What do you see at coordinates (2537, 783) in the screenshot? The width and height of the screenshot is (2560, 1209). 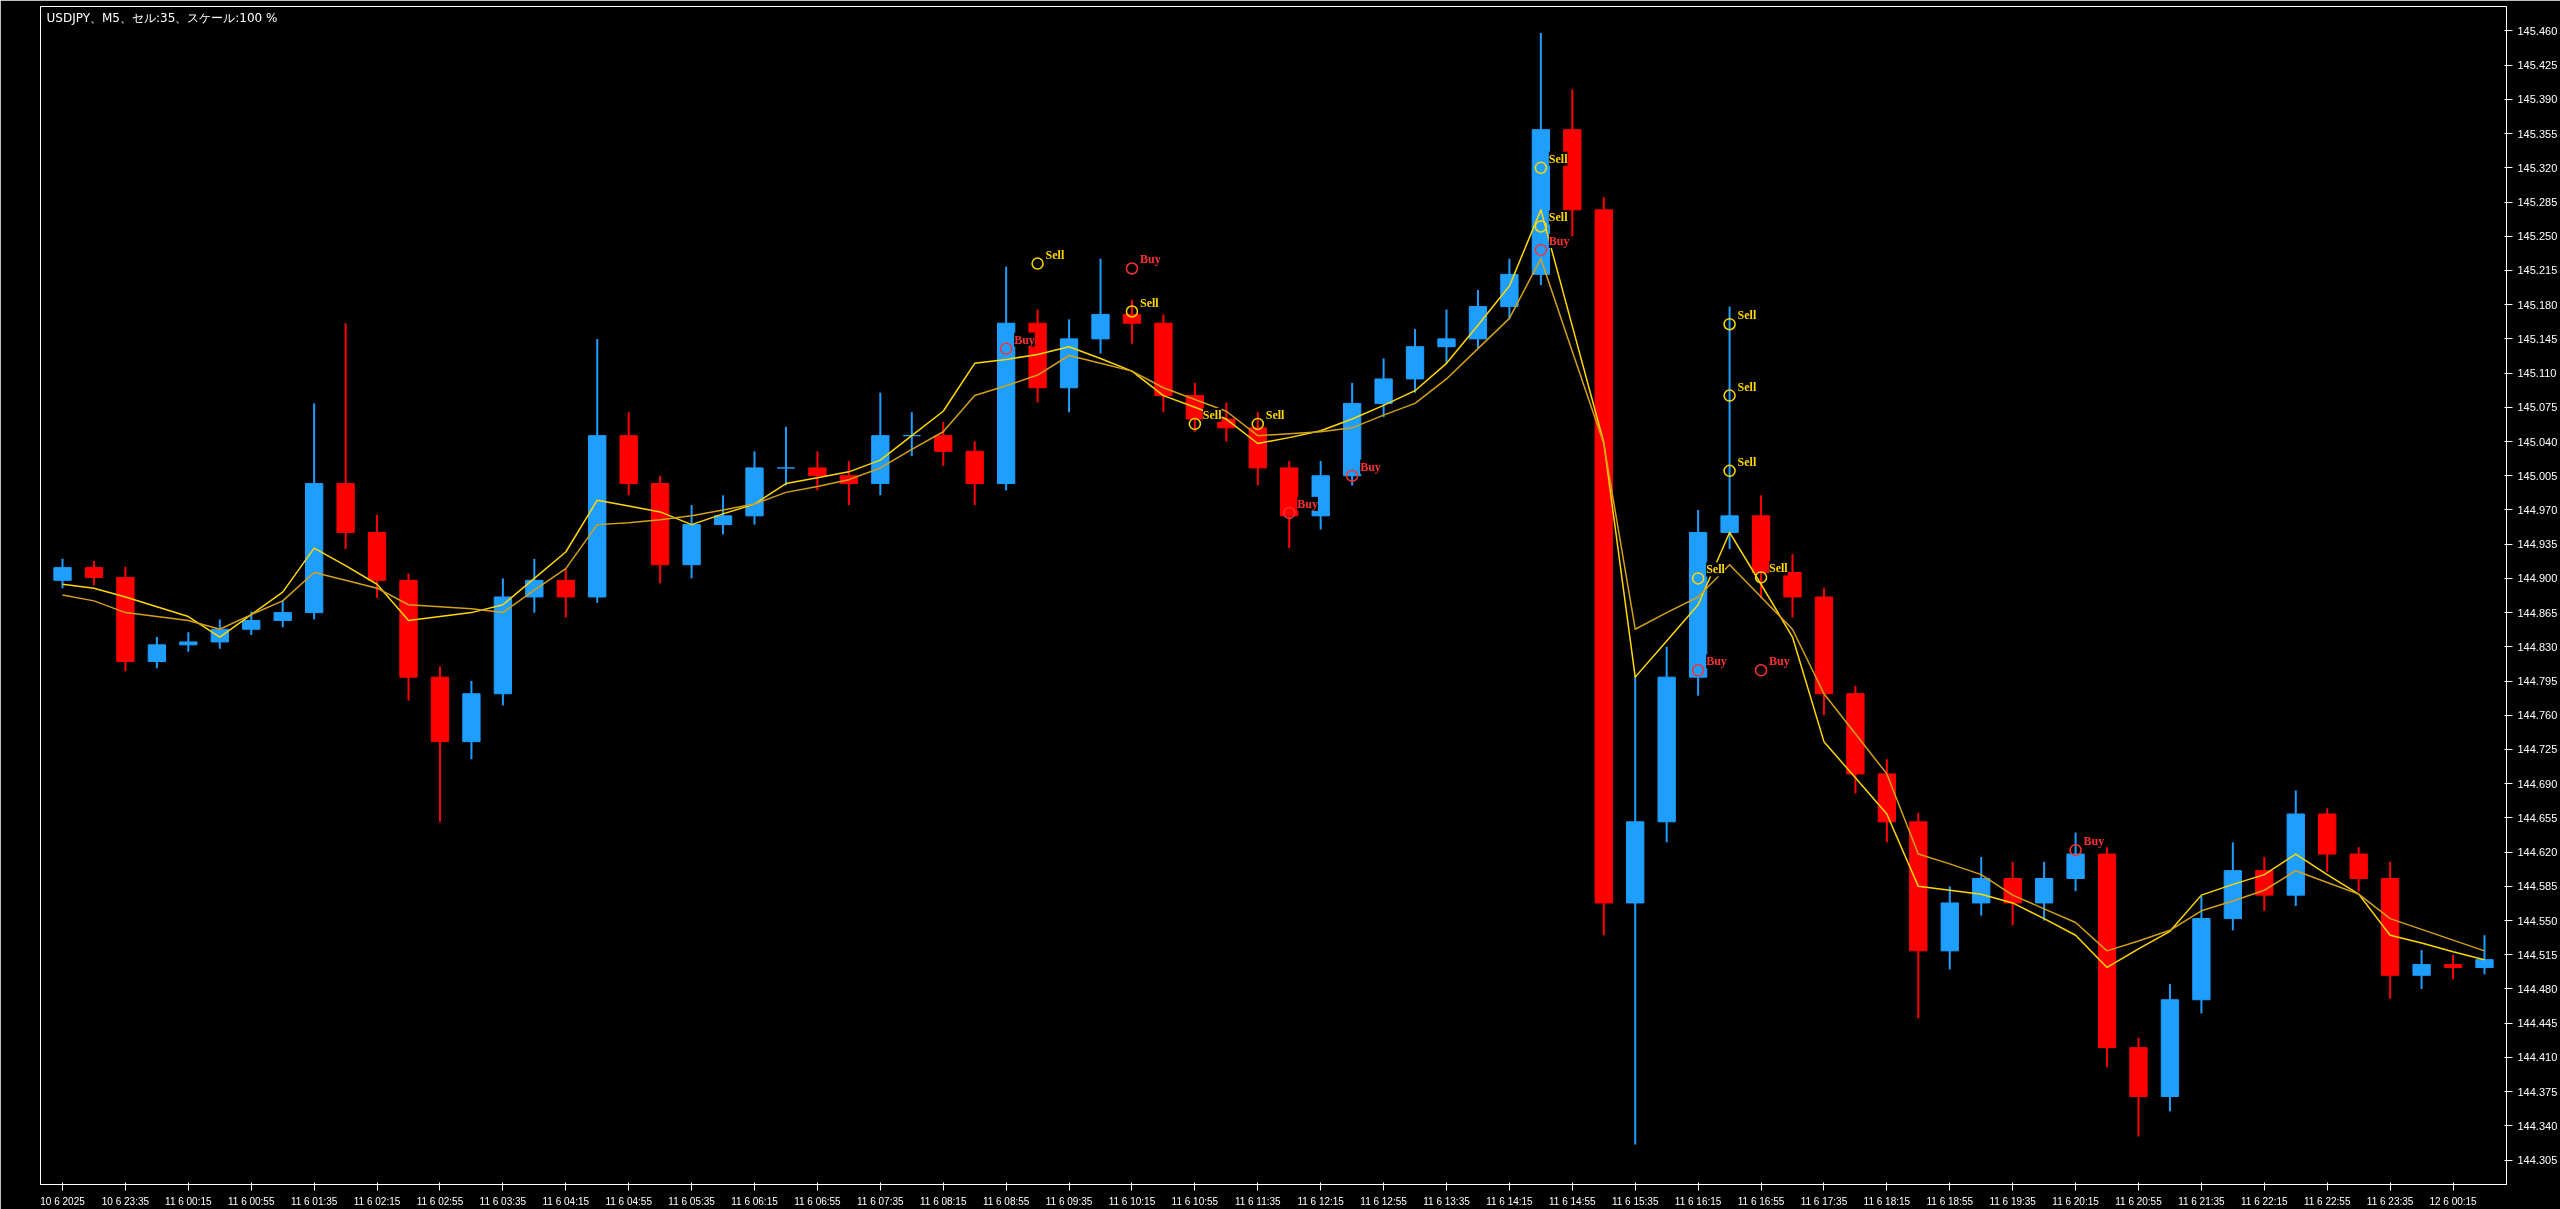 I see `y-tick-label: 144.690` at bounding box center [2537, 783].